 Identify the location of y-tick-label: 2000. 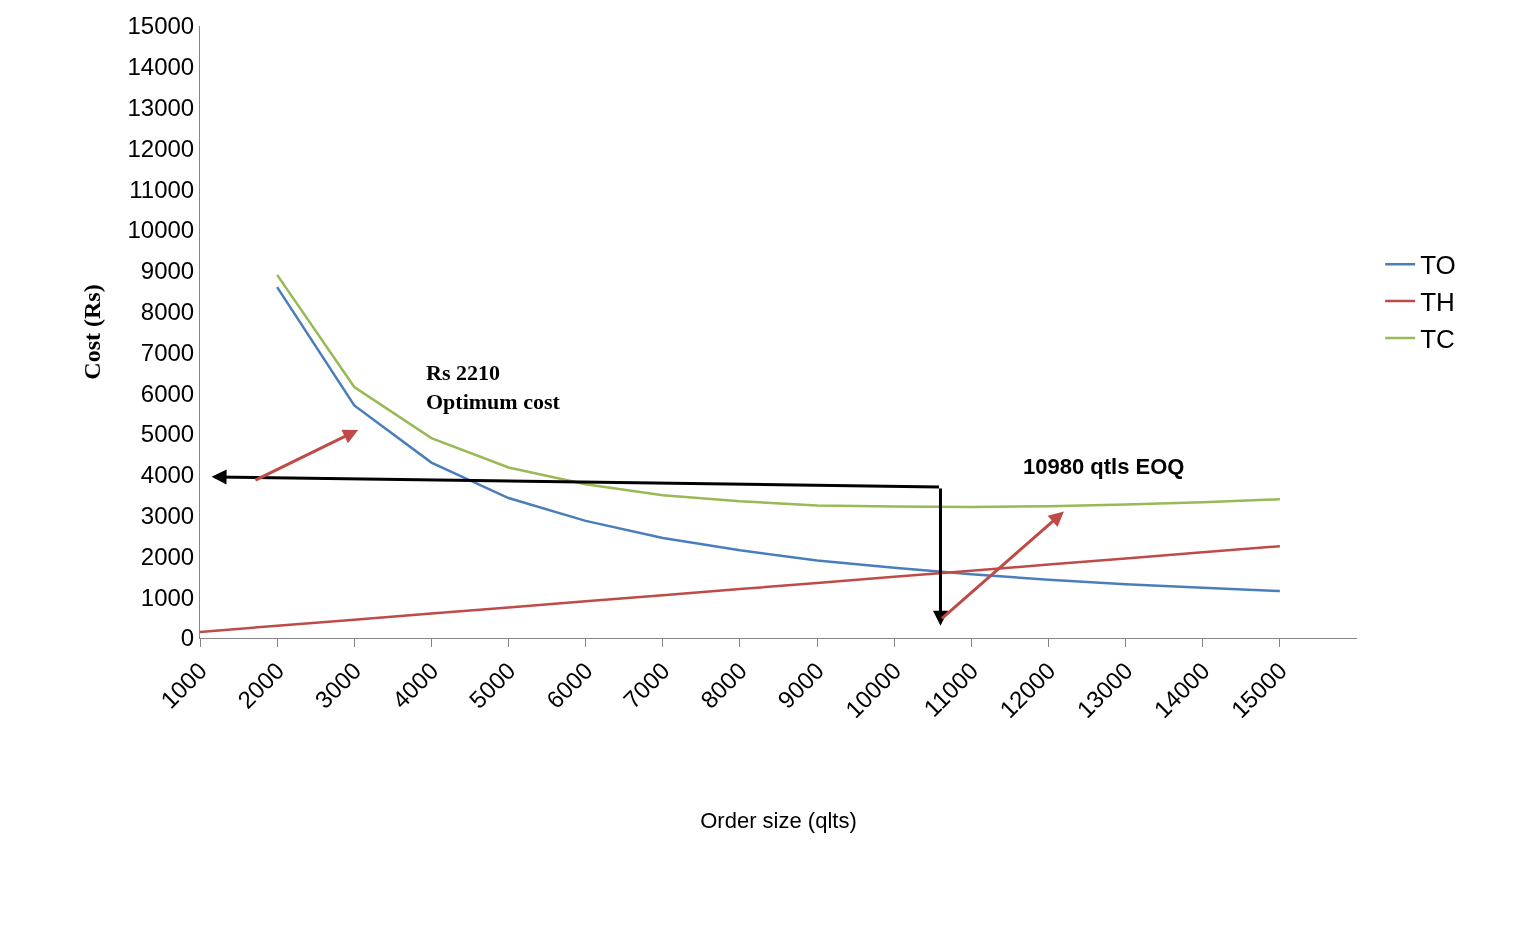
(167, 556).